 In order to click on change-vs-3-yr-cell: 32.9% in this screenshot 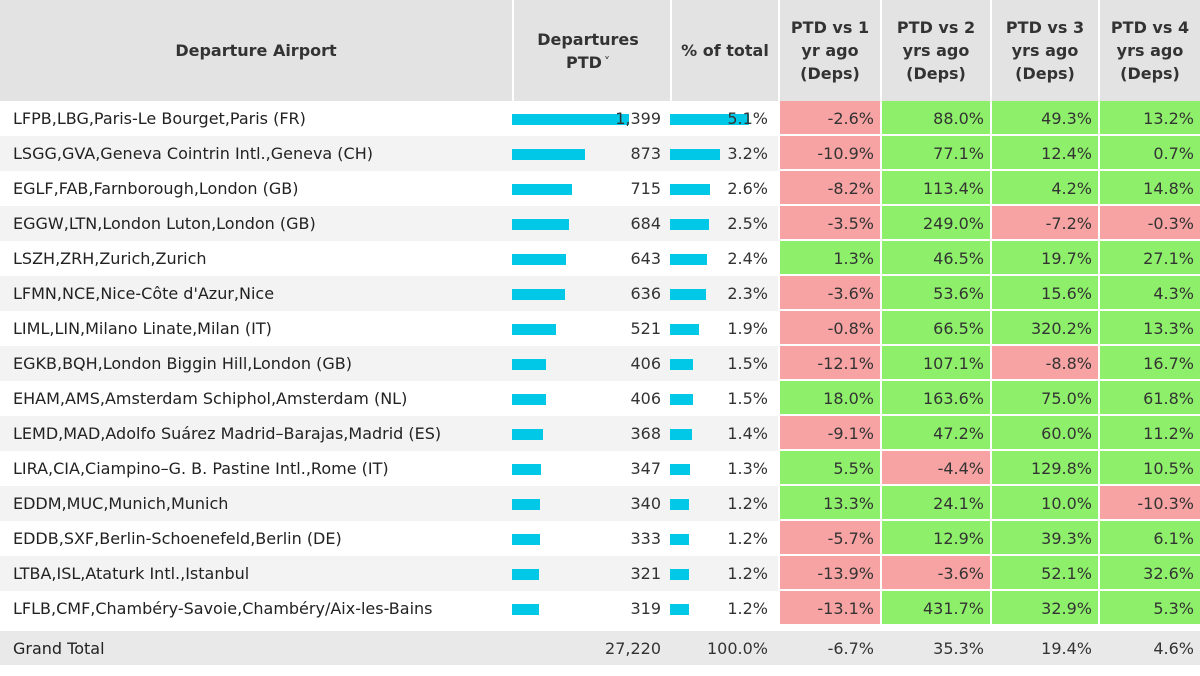, I will do `click(1044, 609)`.